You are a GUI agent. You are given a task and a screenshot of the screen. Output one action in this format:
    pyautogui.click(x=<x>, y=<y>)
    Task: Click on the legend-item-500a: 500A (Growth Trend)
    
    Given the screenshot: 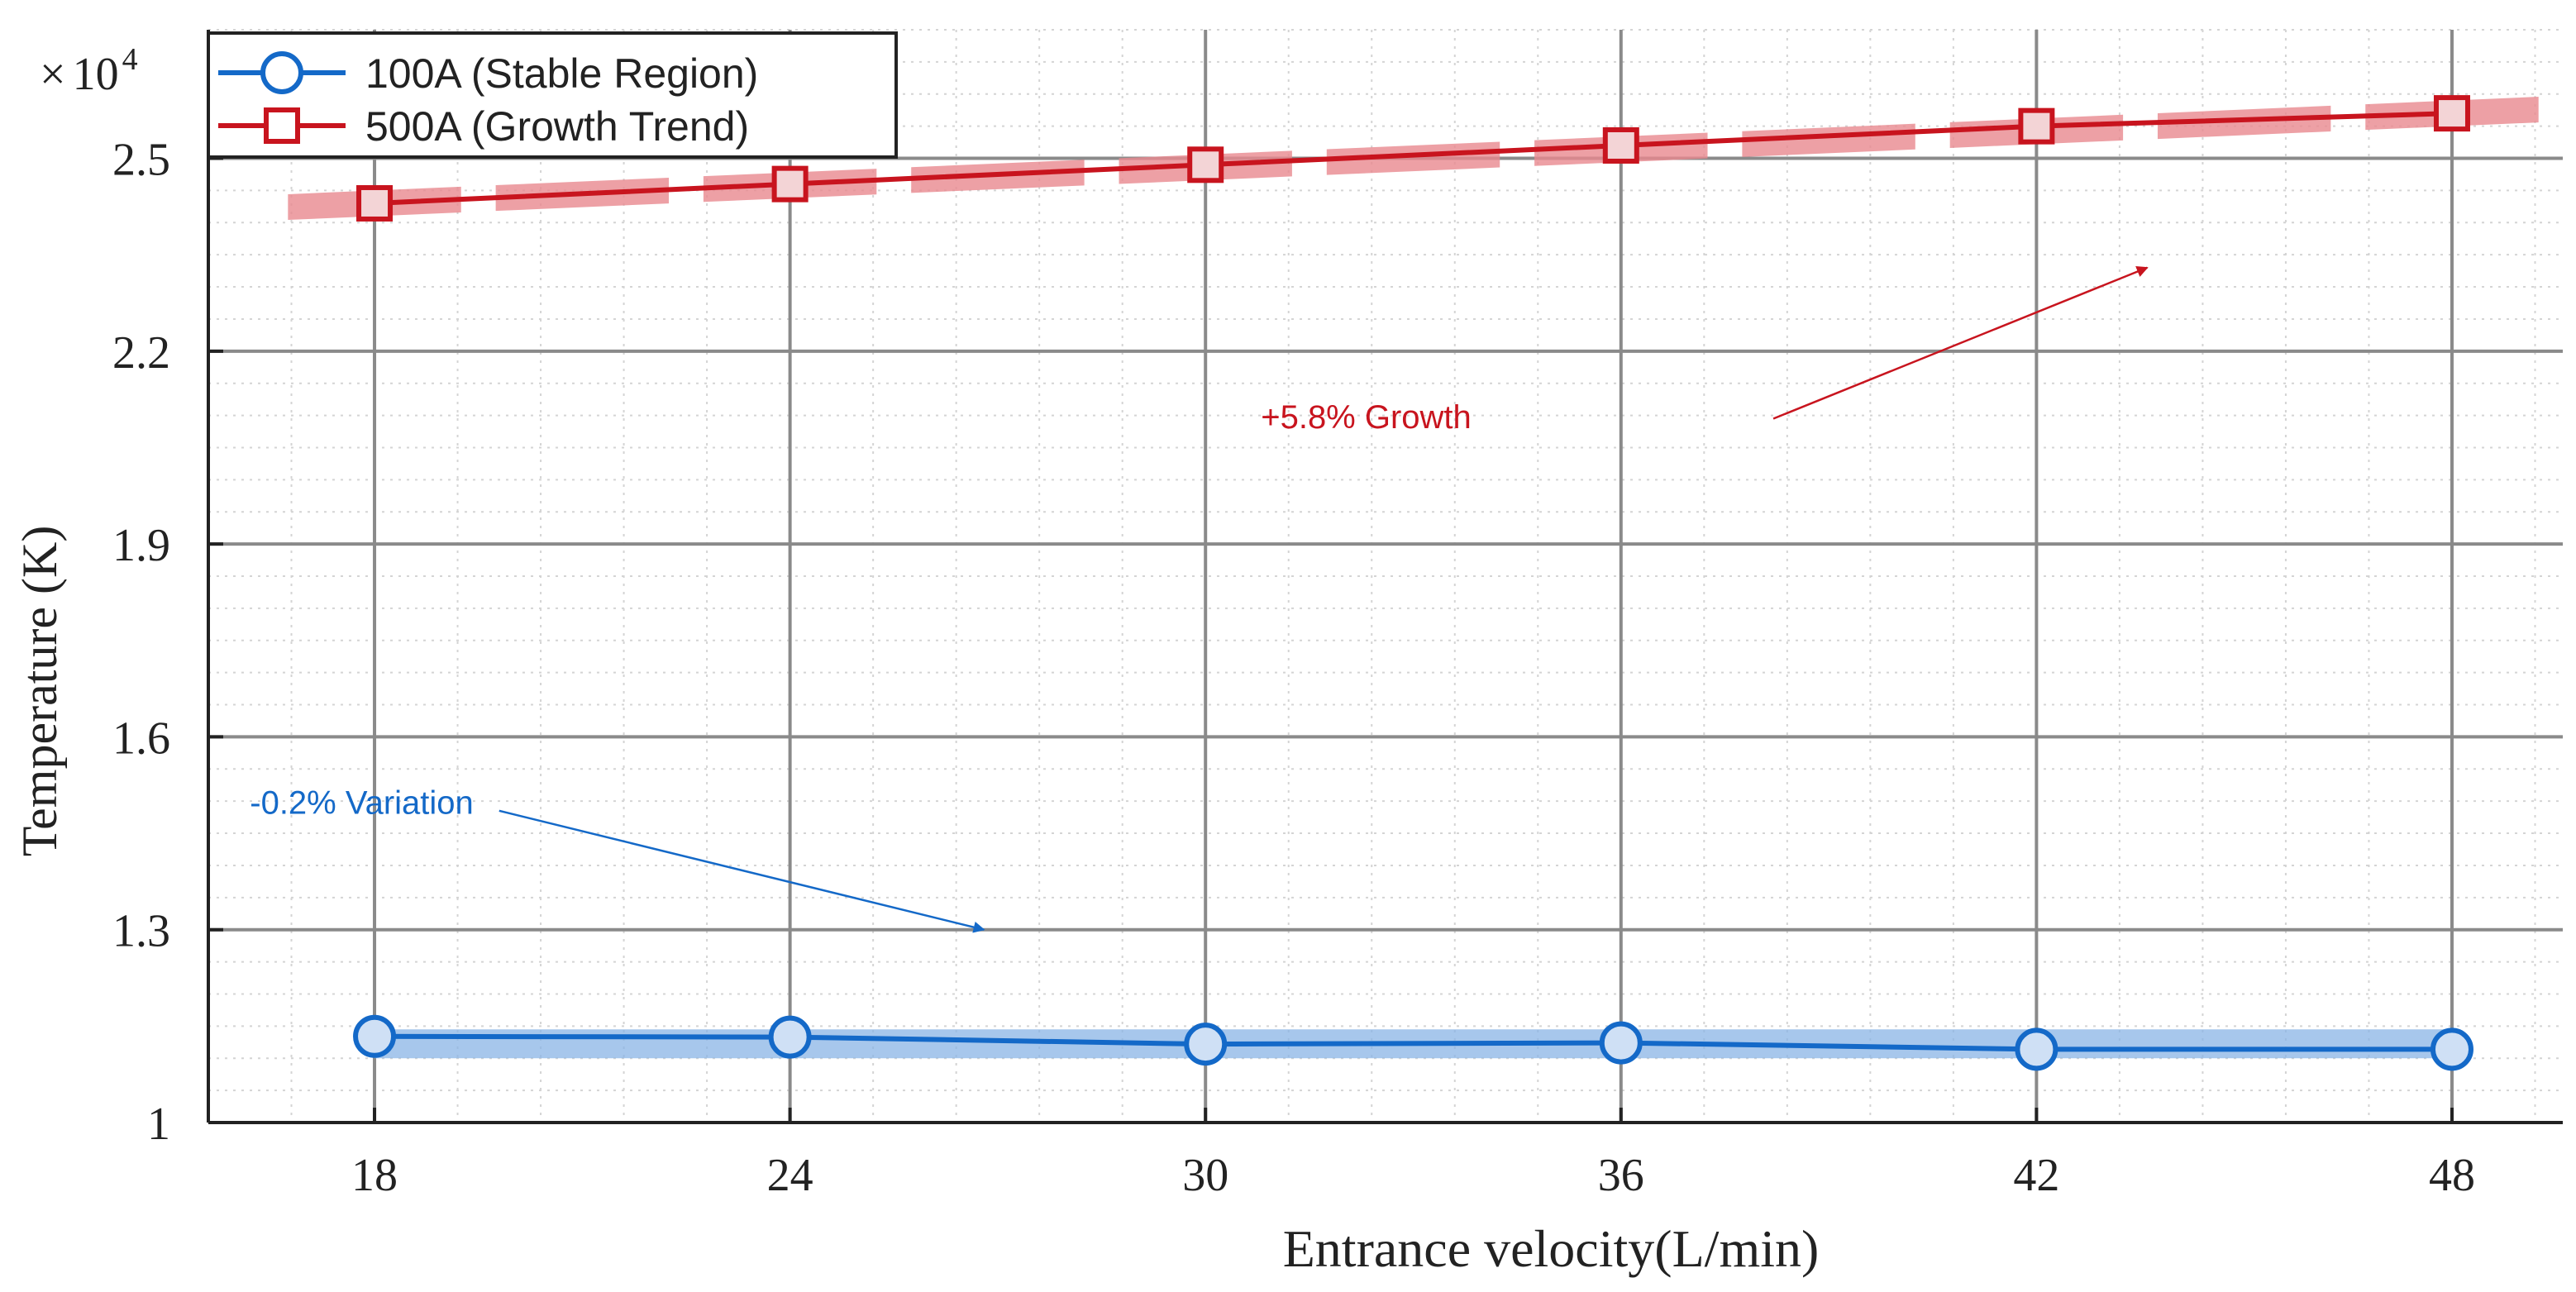 What is the action you would take?
    pyautogui.click(x=483, y=126)
    